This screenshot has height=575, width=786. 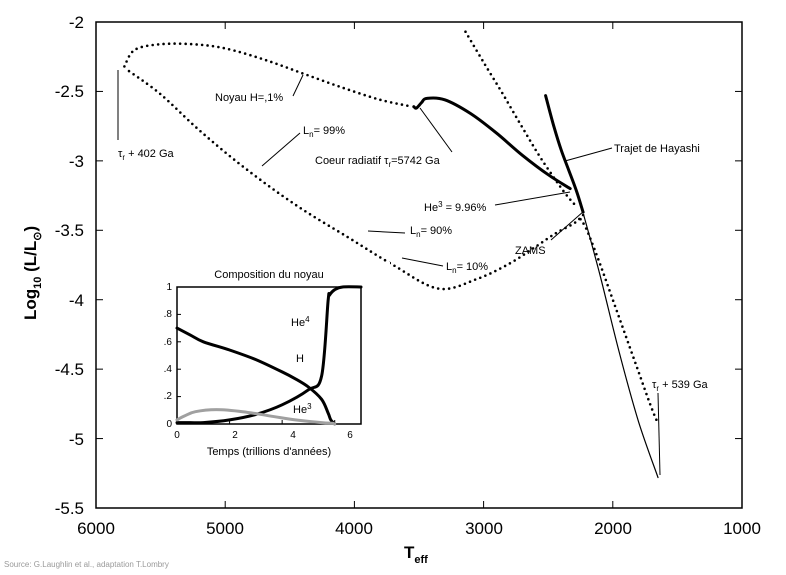 What do you see at coordinates (146, 155) in the screenshot?
I see `annotation-402ga: τr + 402 Ga` at bounding box center [146, 155].